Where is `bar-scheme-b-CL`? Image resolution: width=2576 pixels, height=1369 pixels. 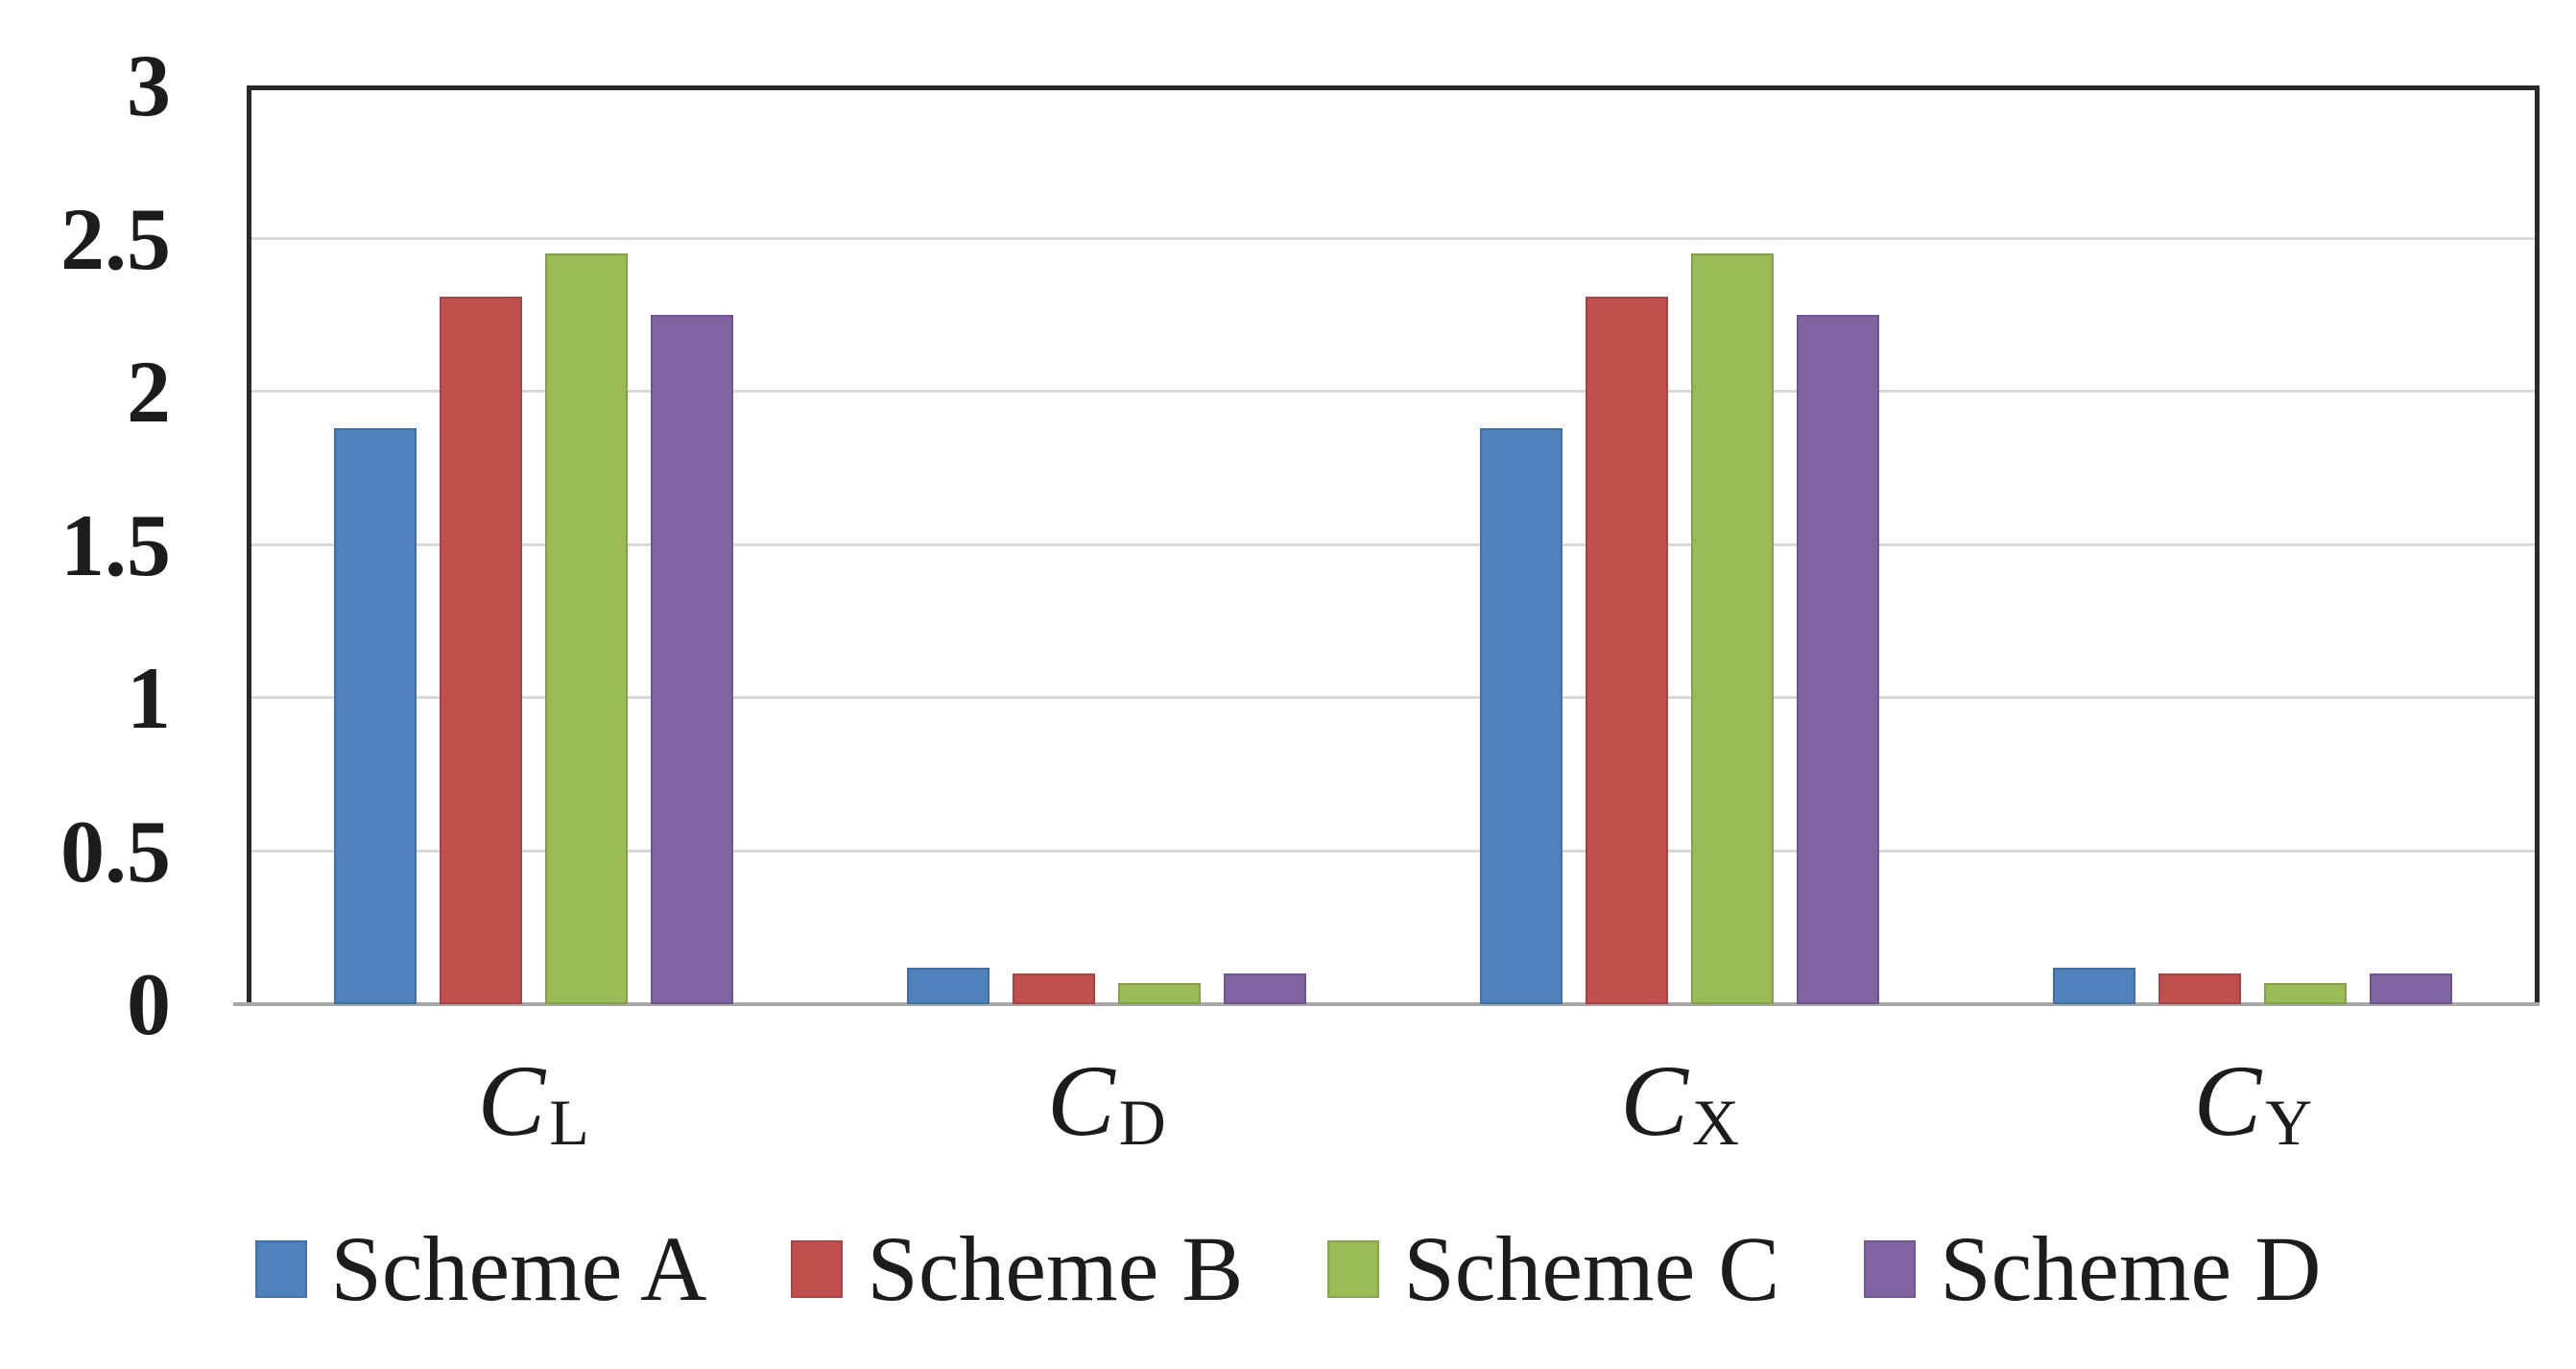 bar-scheme-b-CL is located at coordinates (480, 651).